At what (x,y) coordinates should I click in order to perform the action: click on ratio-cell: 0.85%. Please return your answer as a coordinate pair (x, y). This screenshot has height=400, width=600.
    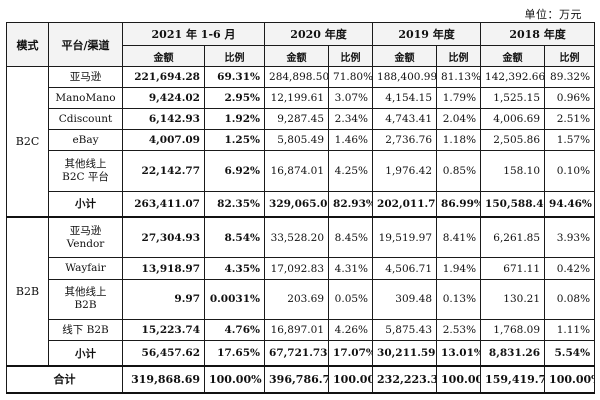
    Looking at the image, I should click on (459, 171).